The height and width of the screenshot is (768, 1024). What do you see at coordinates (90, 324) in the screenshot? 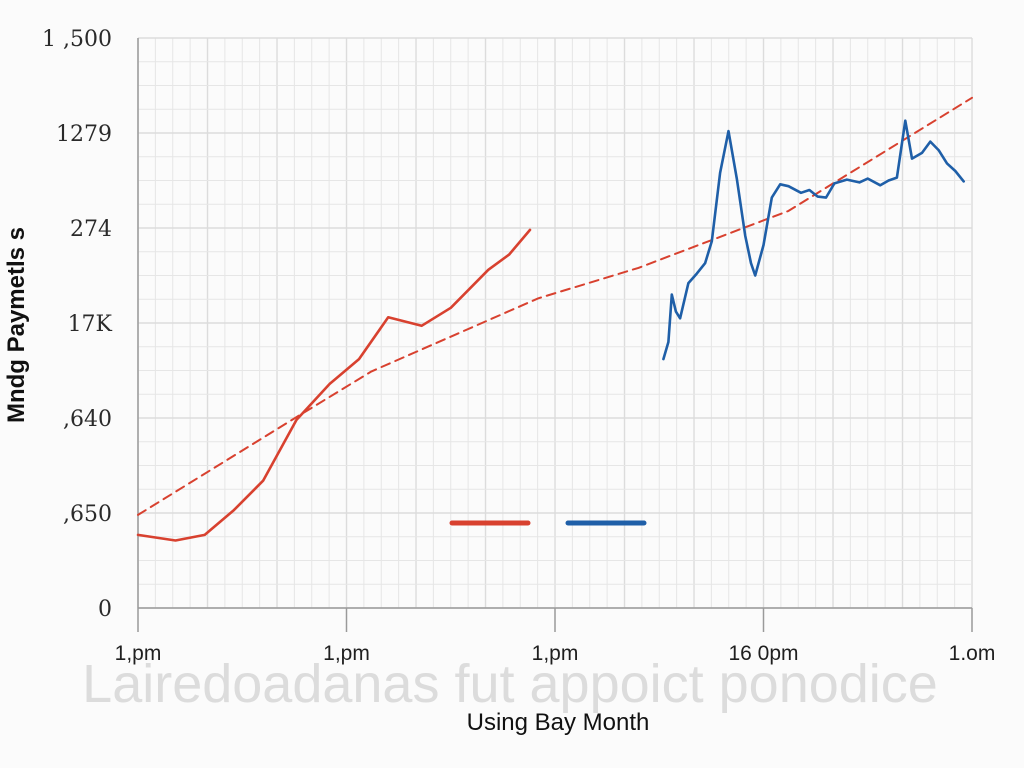
I see `y-tick-label: 17K` at bounding box center [90, 324].